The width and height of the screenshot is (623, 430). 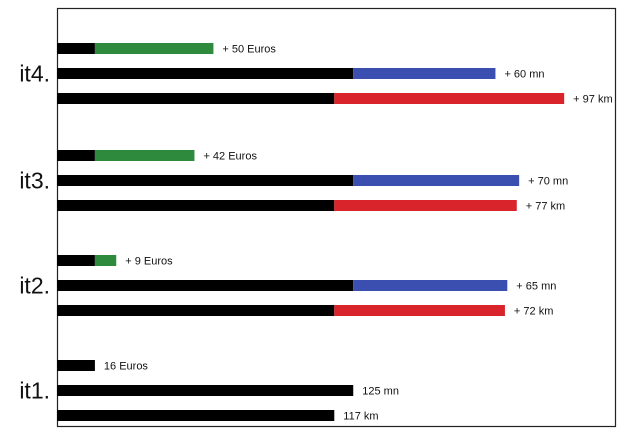 I want to click on bar-value-label: + 50 Euros, so click(x=249, y=50).